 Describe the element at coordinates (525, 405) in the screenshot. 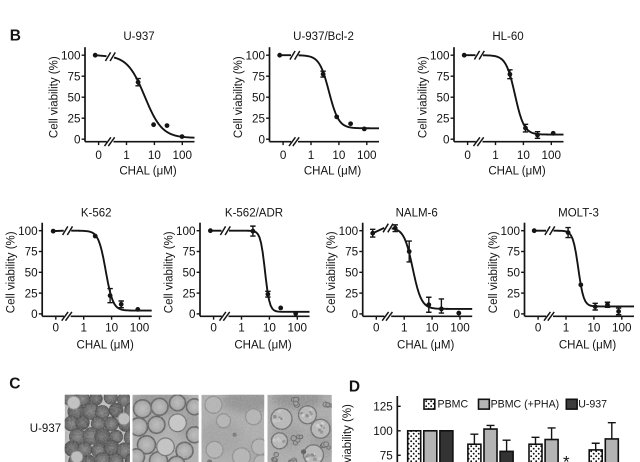

I see `svg-text: PBMC (+PHA)` at that location.